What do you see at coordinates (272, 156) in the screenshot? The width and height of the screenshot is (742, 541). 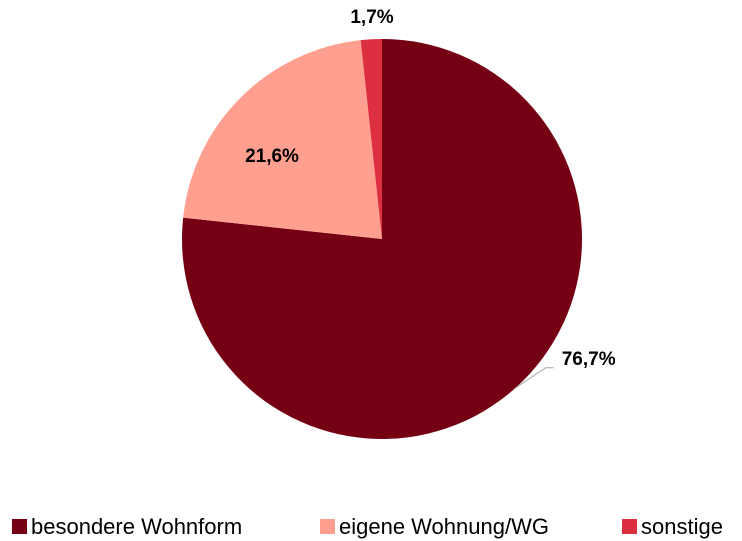 I see `value-label: 21,6%` at bounding box center [272, 156].